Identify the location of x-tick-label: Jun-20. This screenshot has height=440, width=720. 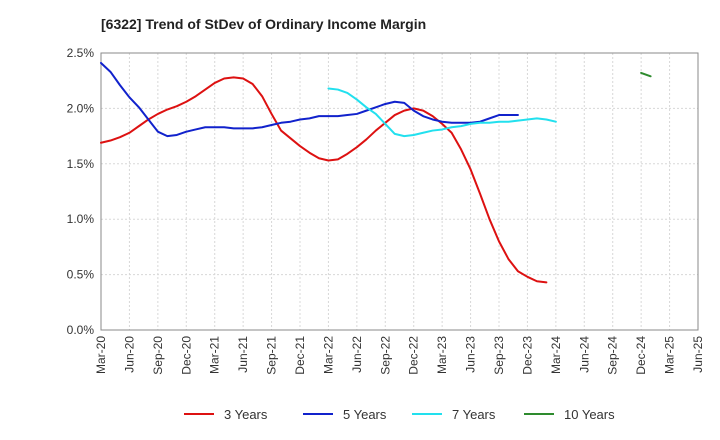
(129, 354).